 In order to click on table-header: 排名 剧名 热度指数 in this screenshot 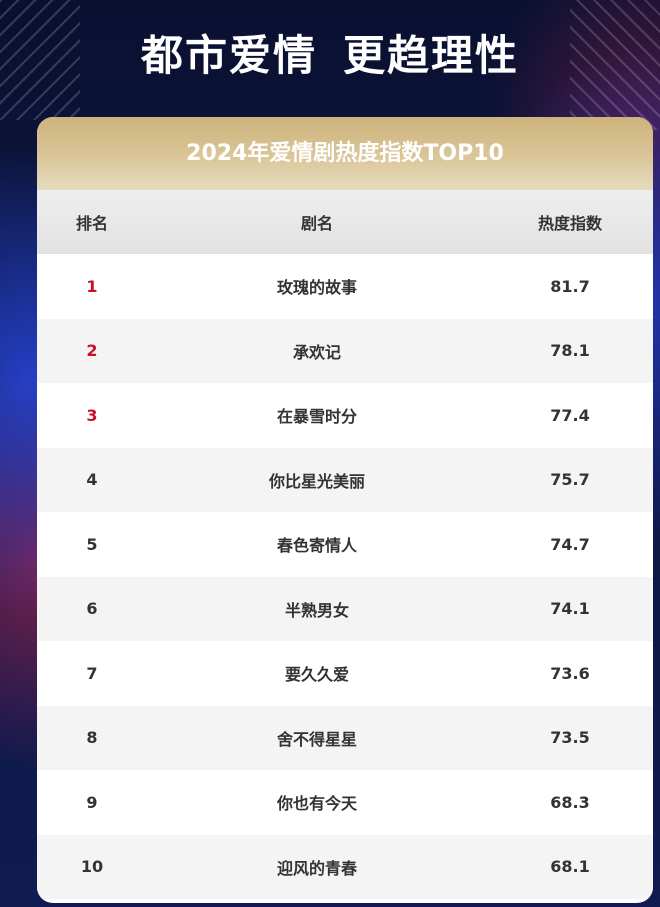, I will do `click(345, 222)`.